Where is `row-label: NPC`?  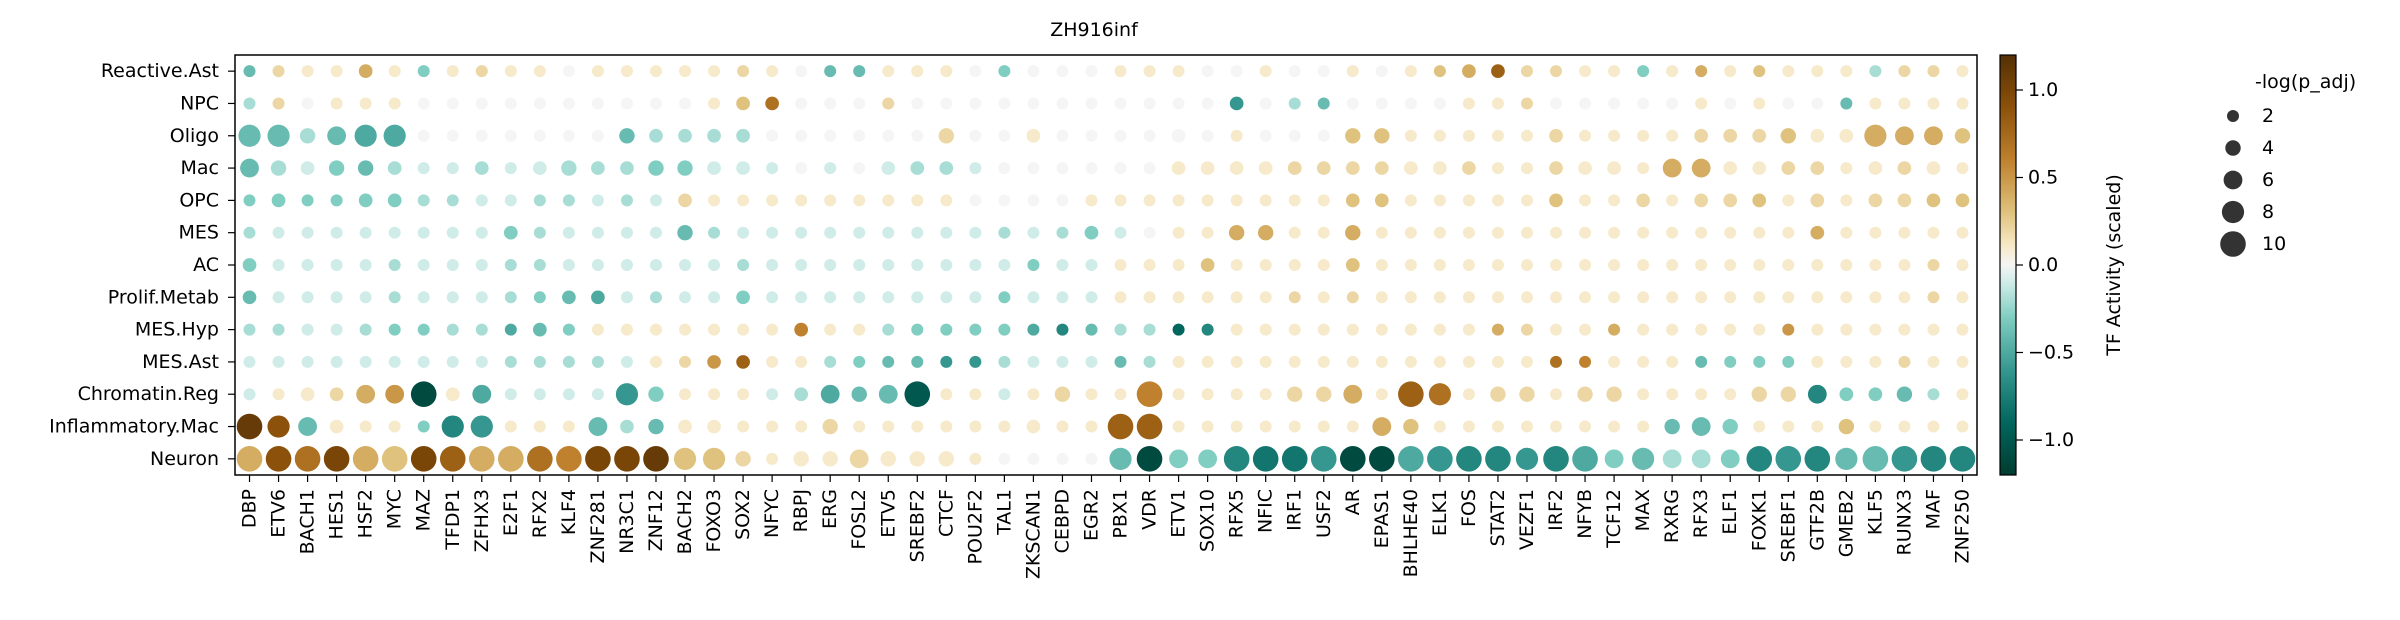
row-label: NPC is located at coordinates (199, 103).